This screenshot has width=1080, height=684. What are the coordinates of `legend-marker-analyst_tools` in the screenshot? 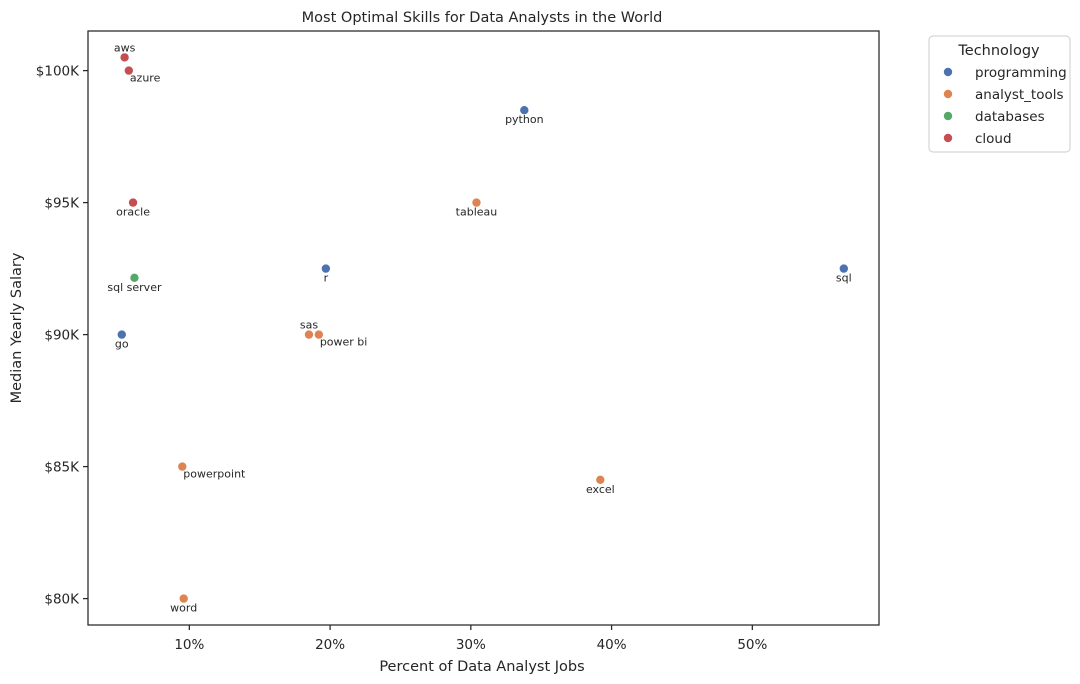 It's located at (948, 94).